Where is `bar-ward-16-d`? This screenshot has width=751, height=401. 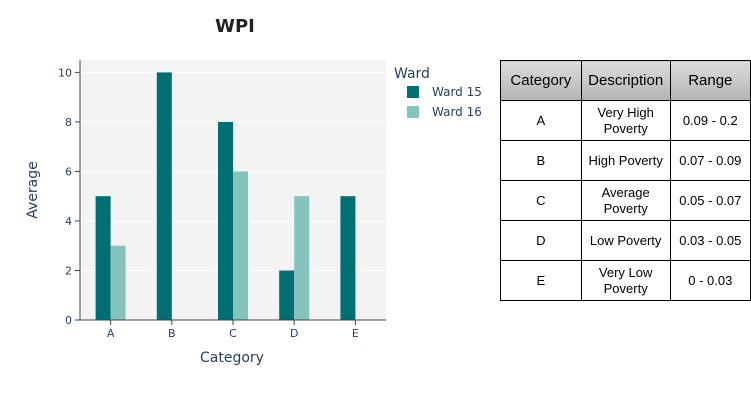
bar-ward-16-d is located at coordinates (302, 258).